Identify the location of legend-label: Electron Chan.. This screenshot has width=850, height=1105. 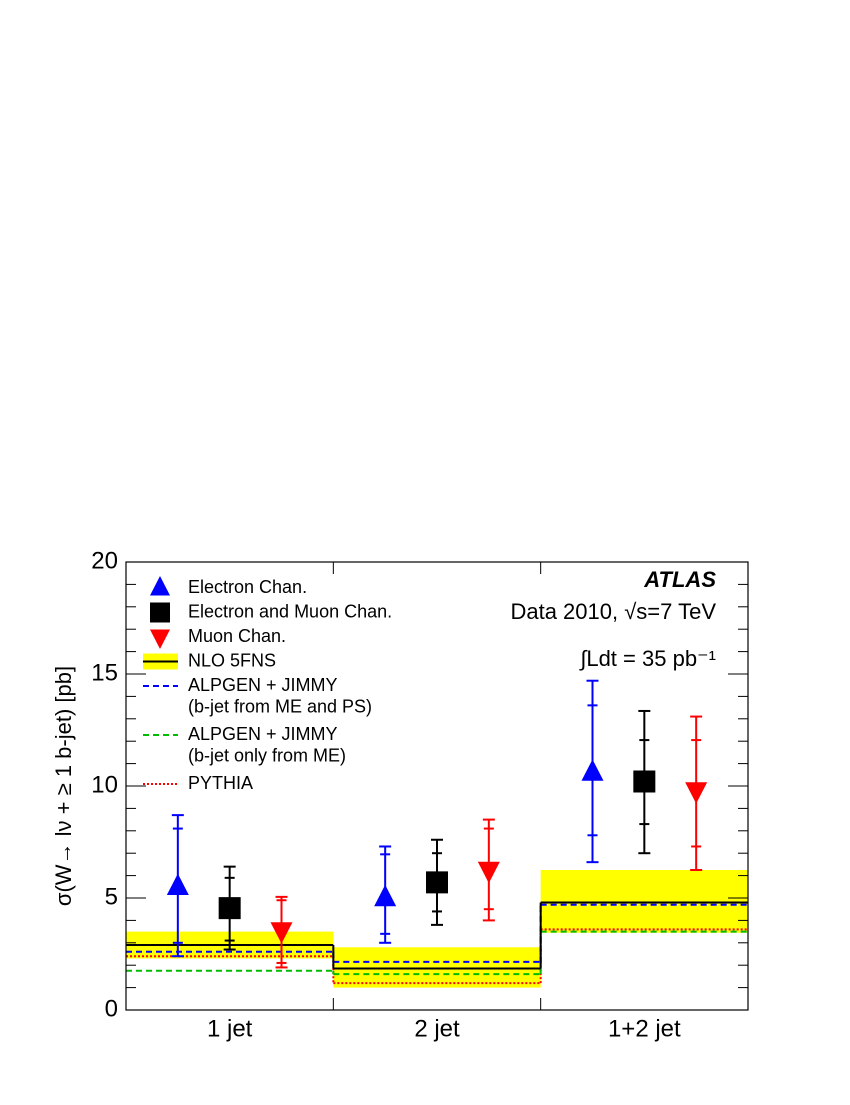
(247, 587).